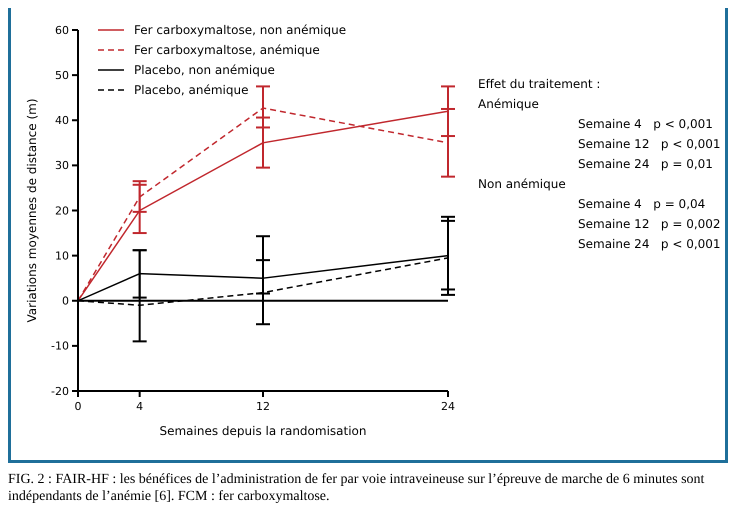 Image resolution: width=736 pixels, height=516 pixels. Describe the element at coordinates (62, 165) in the screenshot. I see `y-tick-label: 30` at that location.